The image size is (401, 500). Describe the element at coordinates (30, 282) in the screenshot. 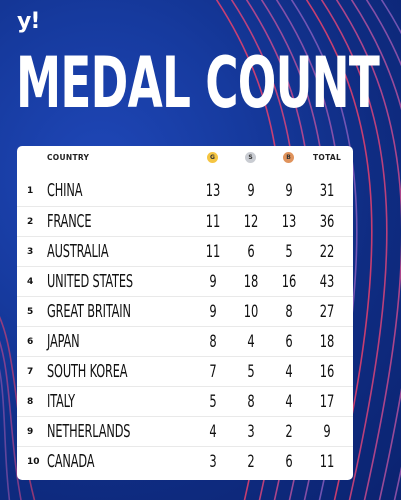

I see `rank-cell: 4` at that location.